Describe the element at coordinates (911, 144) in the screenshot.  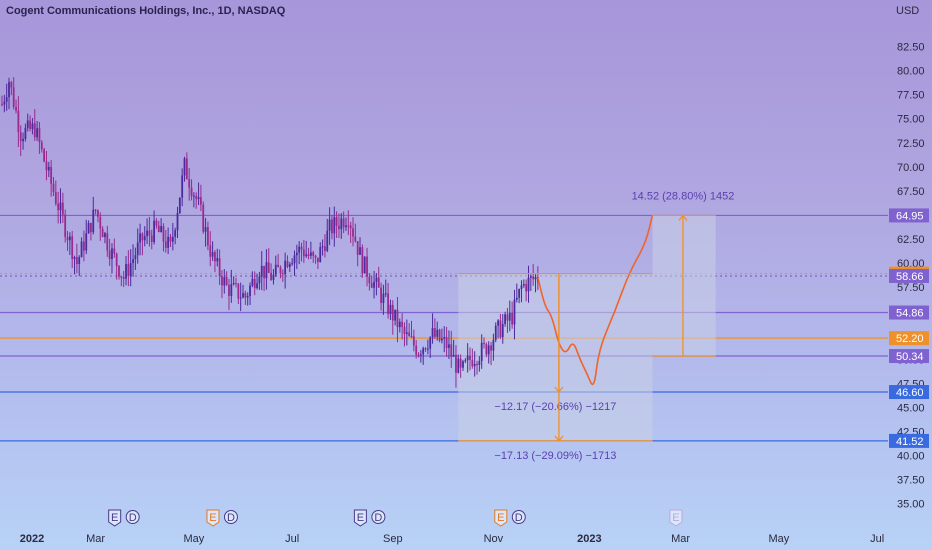
I see `y-tick-label: 72.50` at that location.